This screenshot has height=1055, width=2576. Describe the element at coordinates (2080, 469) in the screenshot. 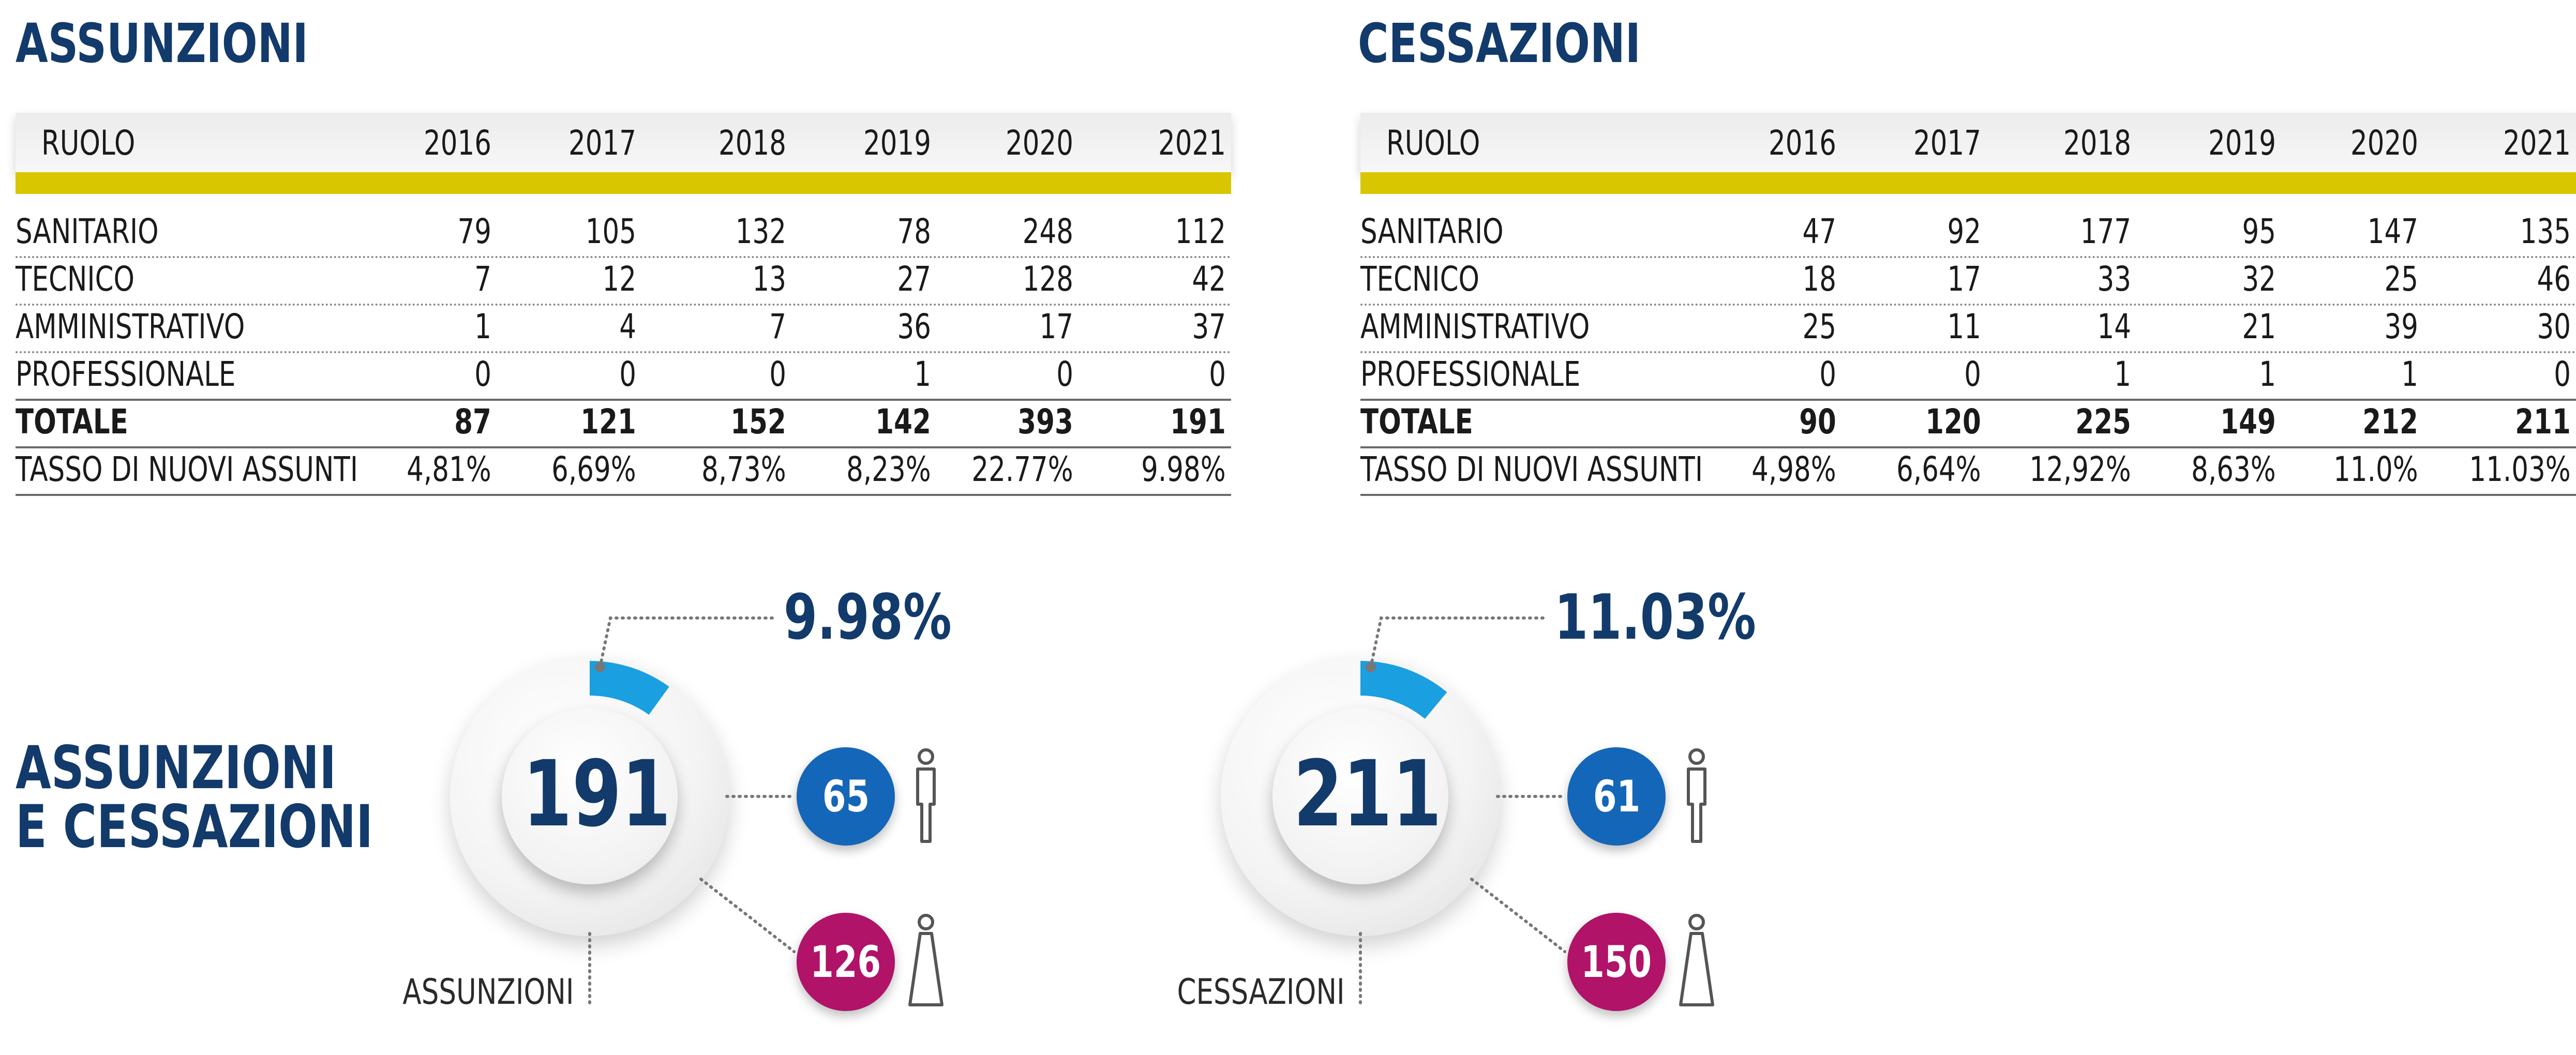

I see `cessazioni-cell: 12,92%` at that location.